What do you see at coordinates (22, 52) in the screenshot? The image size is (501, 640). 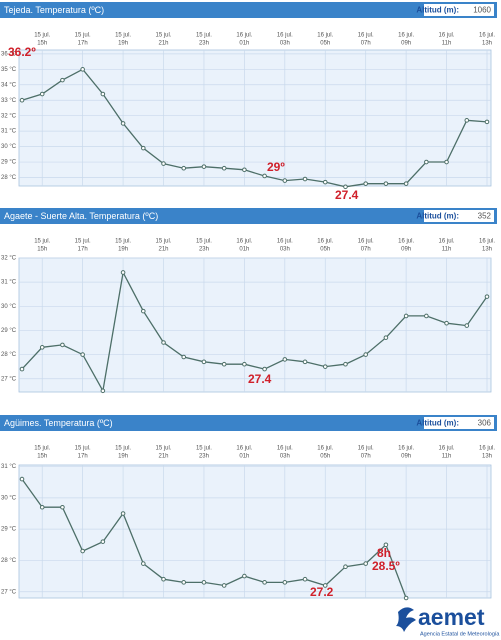 I see `annotation: 36.2º` at bounding box center [22, 52].